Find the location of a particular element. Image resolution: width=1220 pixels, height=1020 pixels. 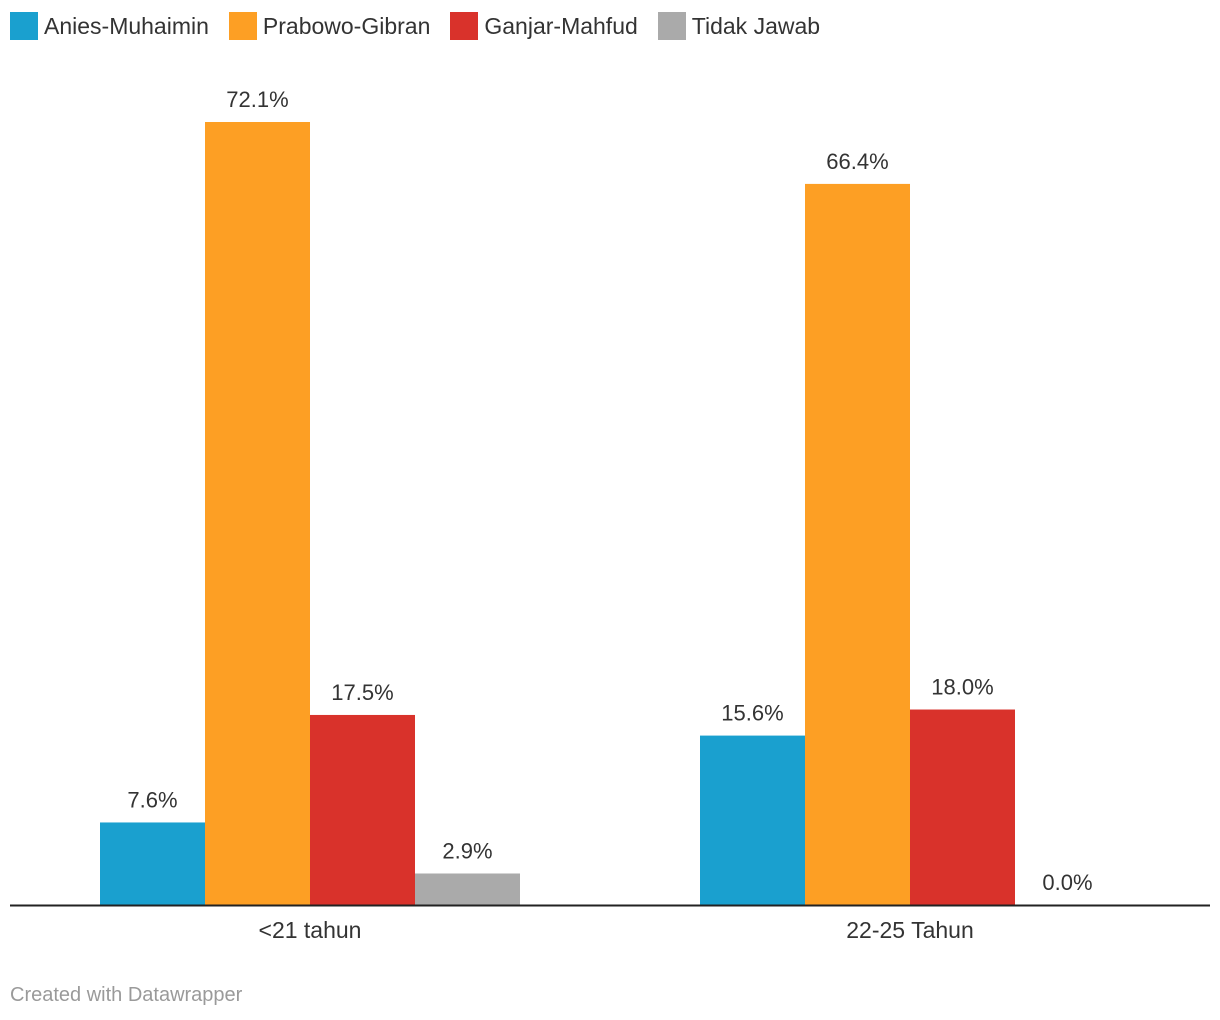

category-label: 22-25 Tahun is located at coordinates (909, 930).